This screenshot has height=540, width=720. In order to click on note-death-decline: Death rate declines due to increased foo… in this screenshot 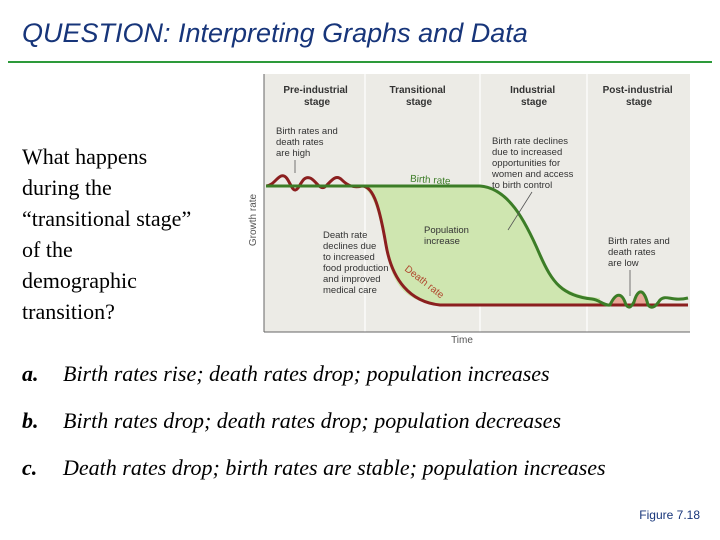, I will do `click(357, 263)`.